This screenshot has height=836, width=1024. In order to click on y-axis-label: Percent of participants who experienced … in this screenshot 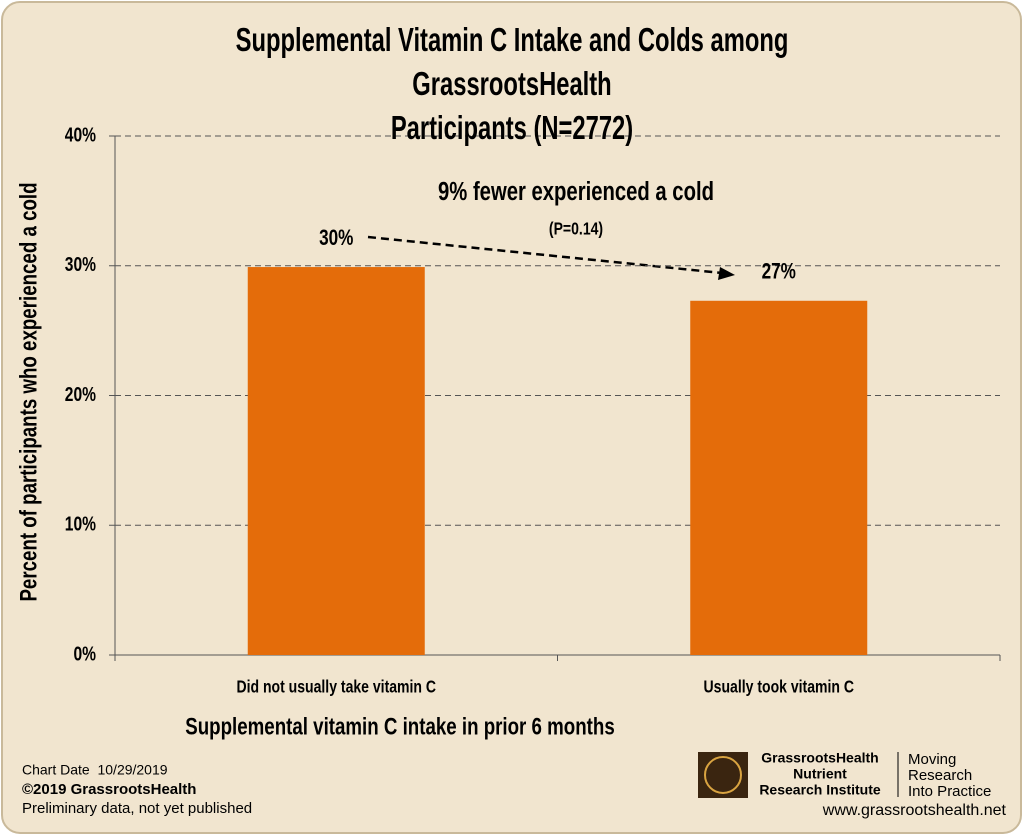, I will do `click(28, 391)`.